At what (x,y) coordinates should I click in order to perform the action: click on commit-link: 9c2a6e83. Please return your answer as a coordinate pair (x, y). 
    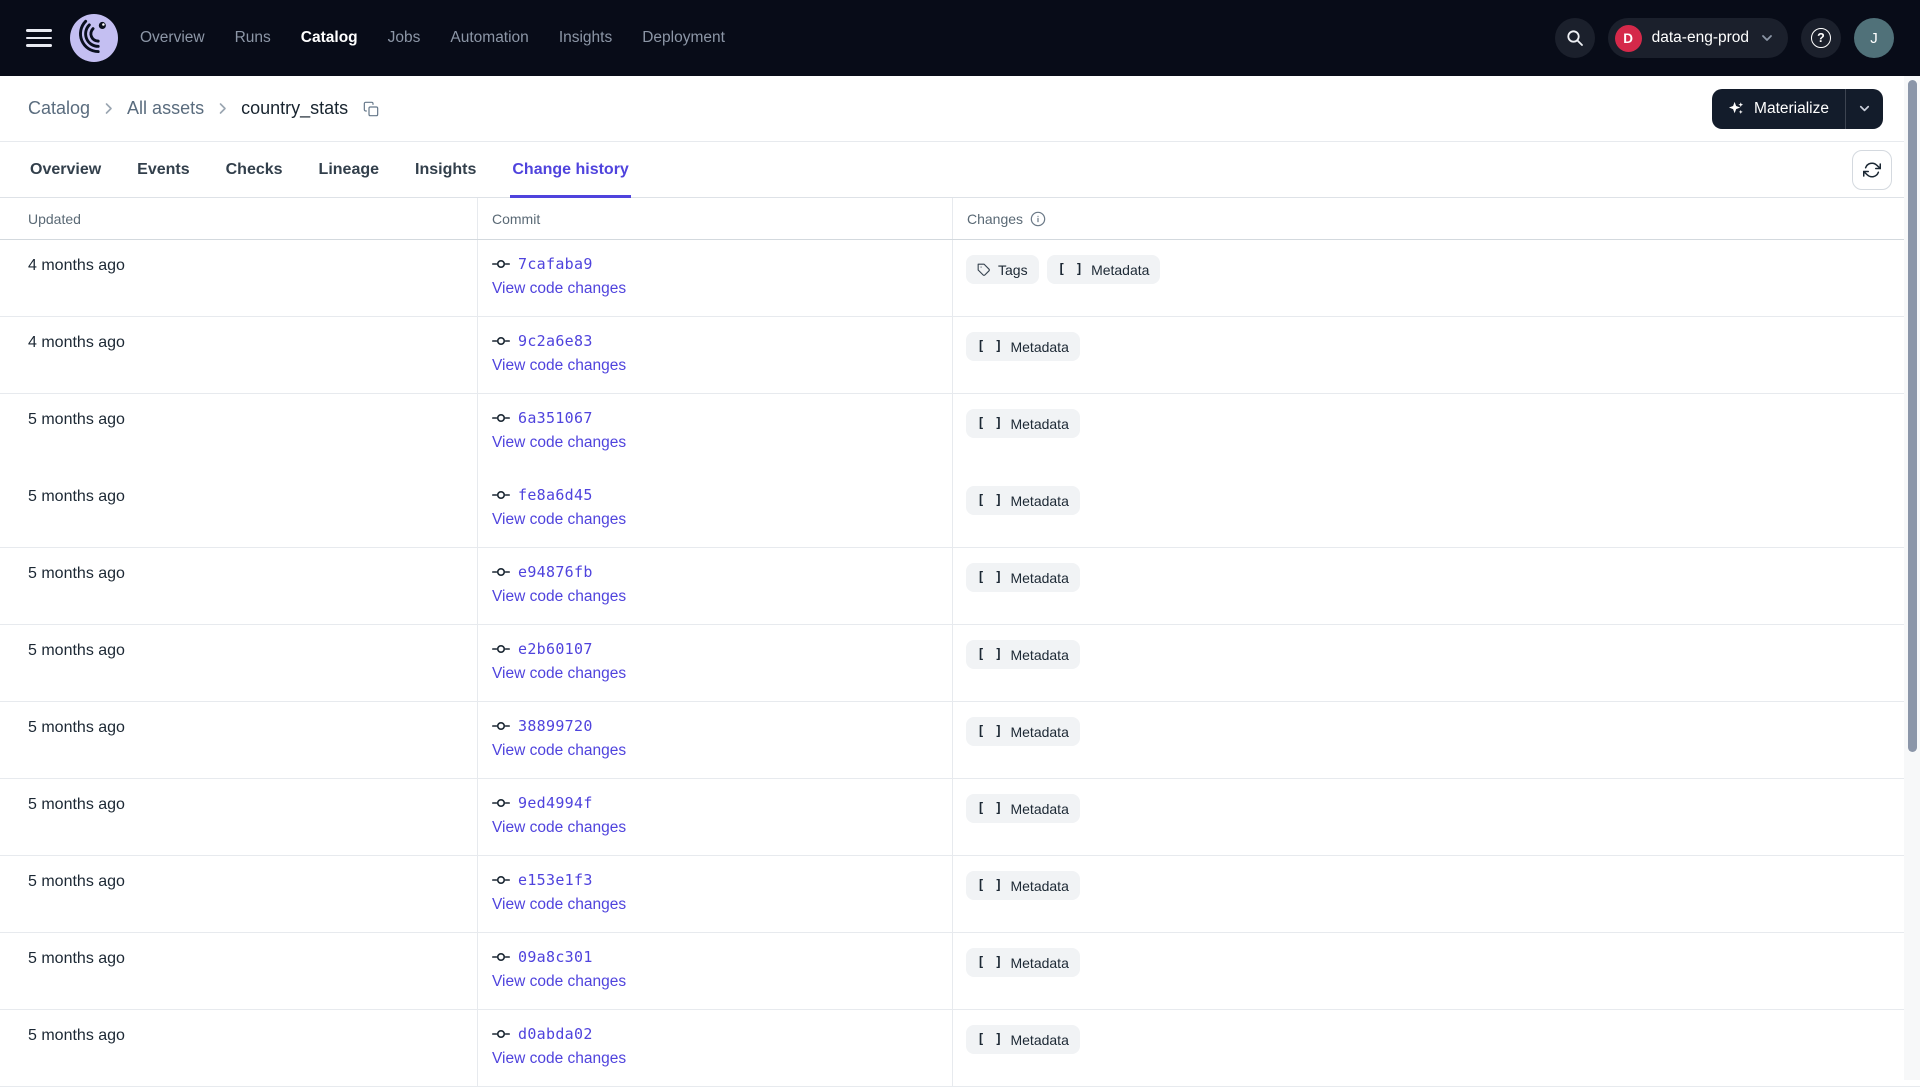
    Looking at the image, I should click on (555, 341).